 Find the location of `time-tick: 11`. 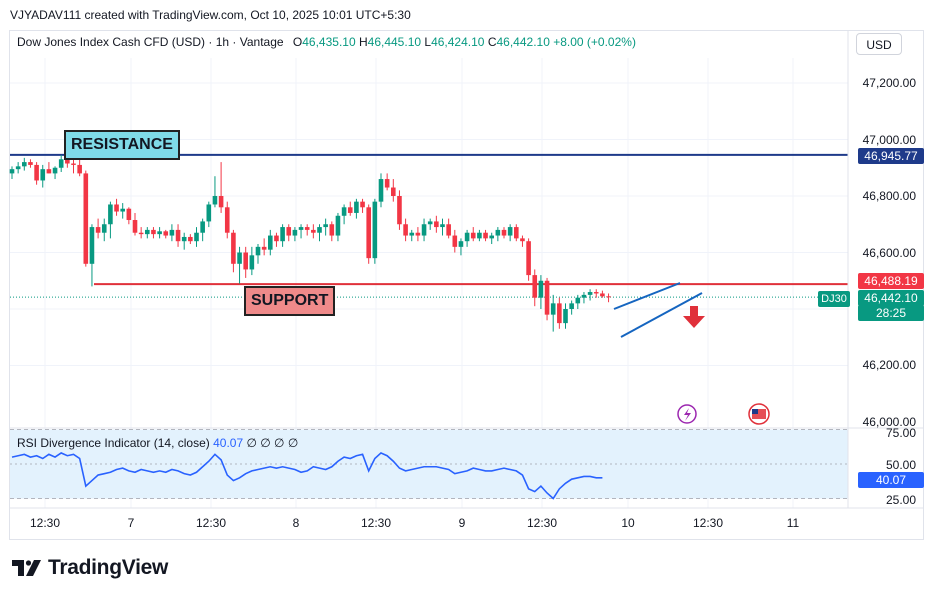

time-tick: 11 is located at coordinates (793, 523).